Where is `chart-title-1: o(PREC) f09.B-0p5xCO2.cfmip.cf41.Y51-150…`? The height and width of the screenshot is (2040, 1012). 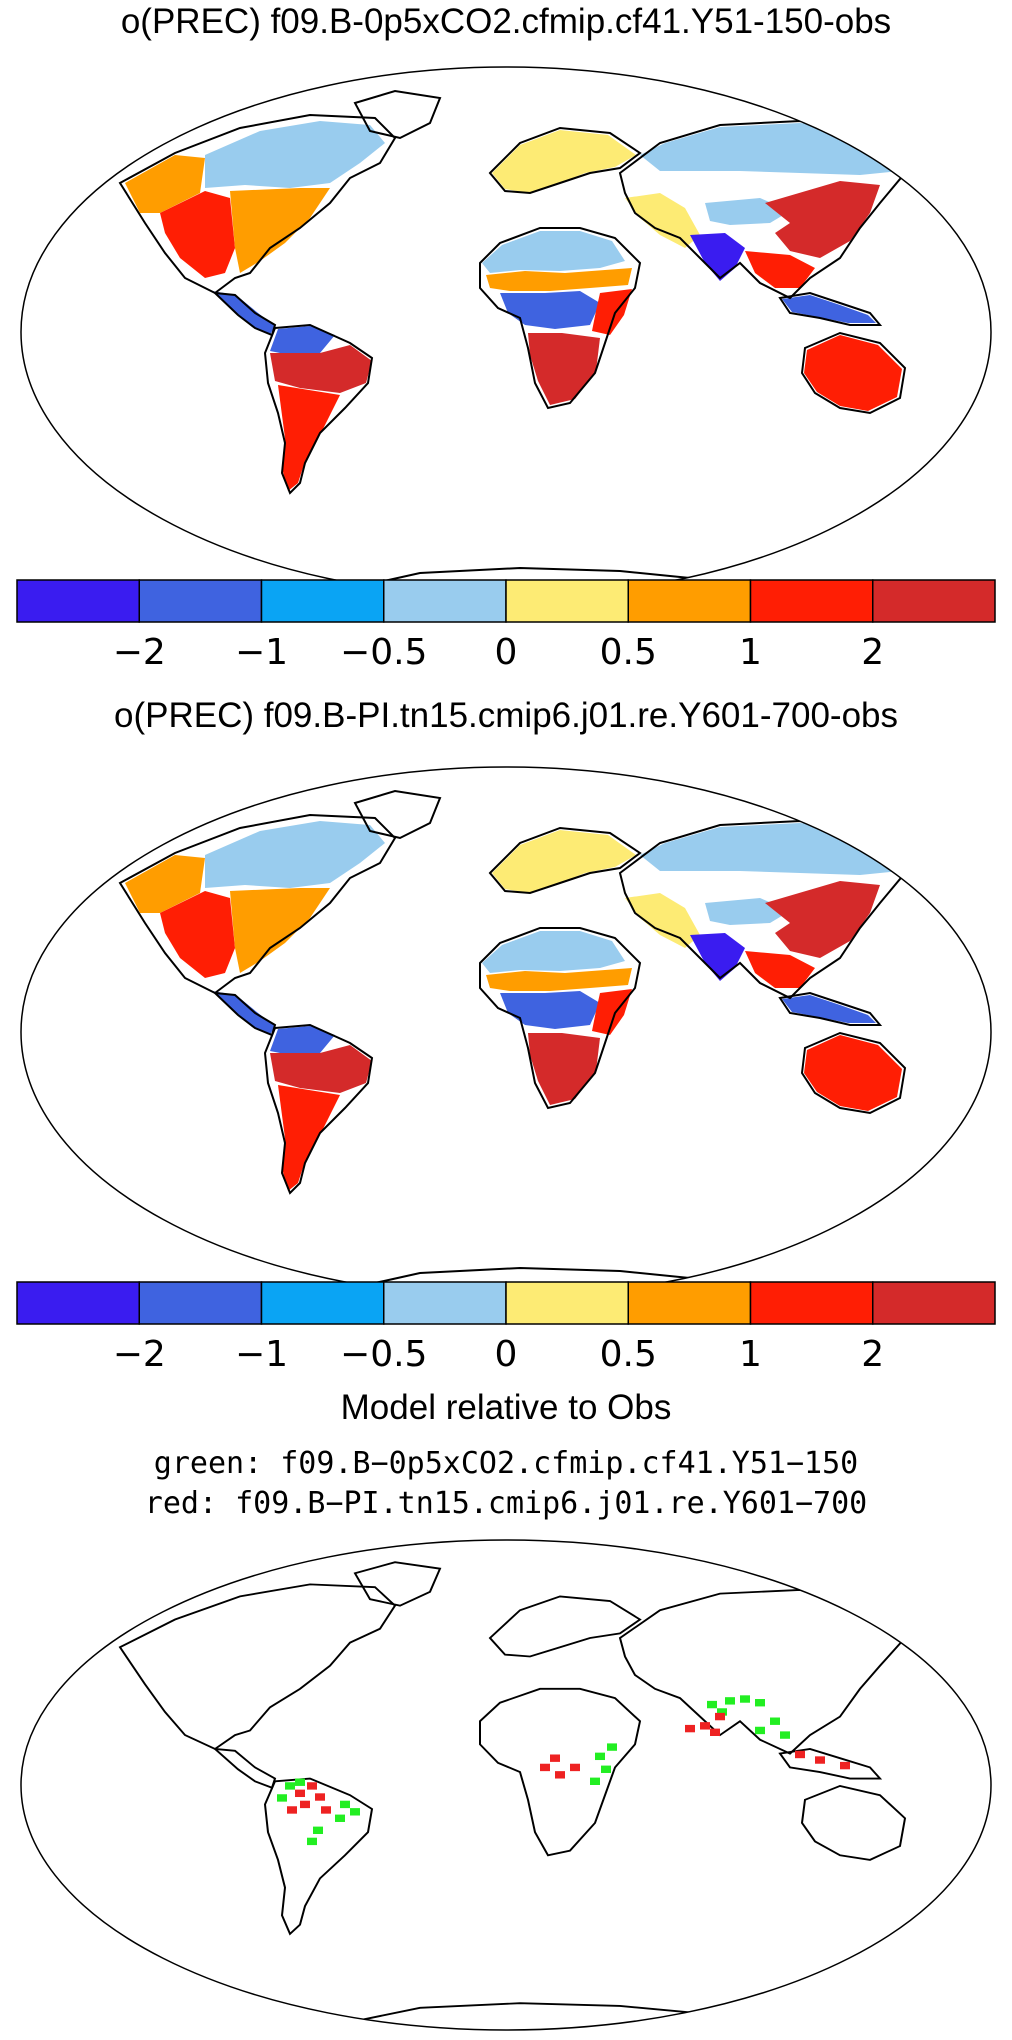 chart-title-1: o(PREC) f09.B-0p5xCO2.cfmip.cf41.Y51-150… is located at coordinates (506, 21).